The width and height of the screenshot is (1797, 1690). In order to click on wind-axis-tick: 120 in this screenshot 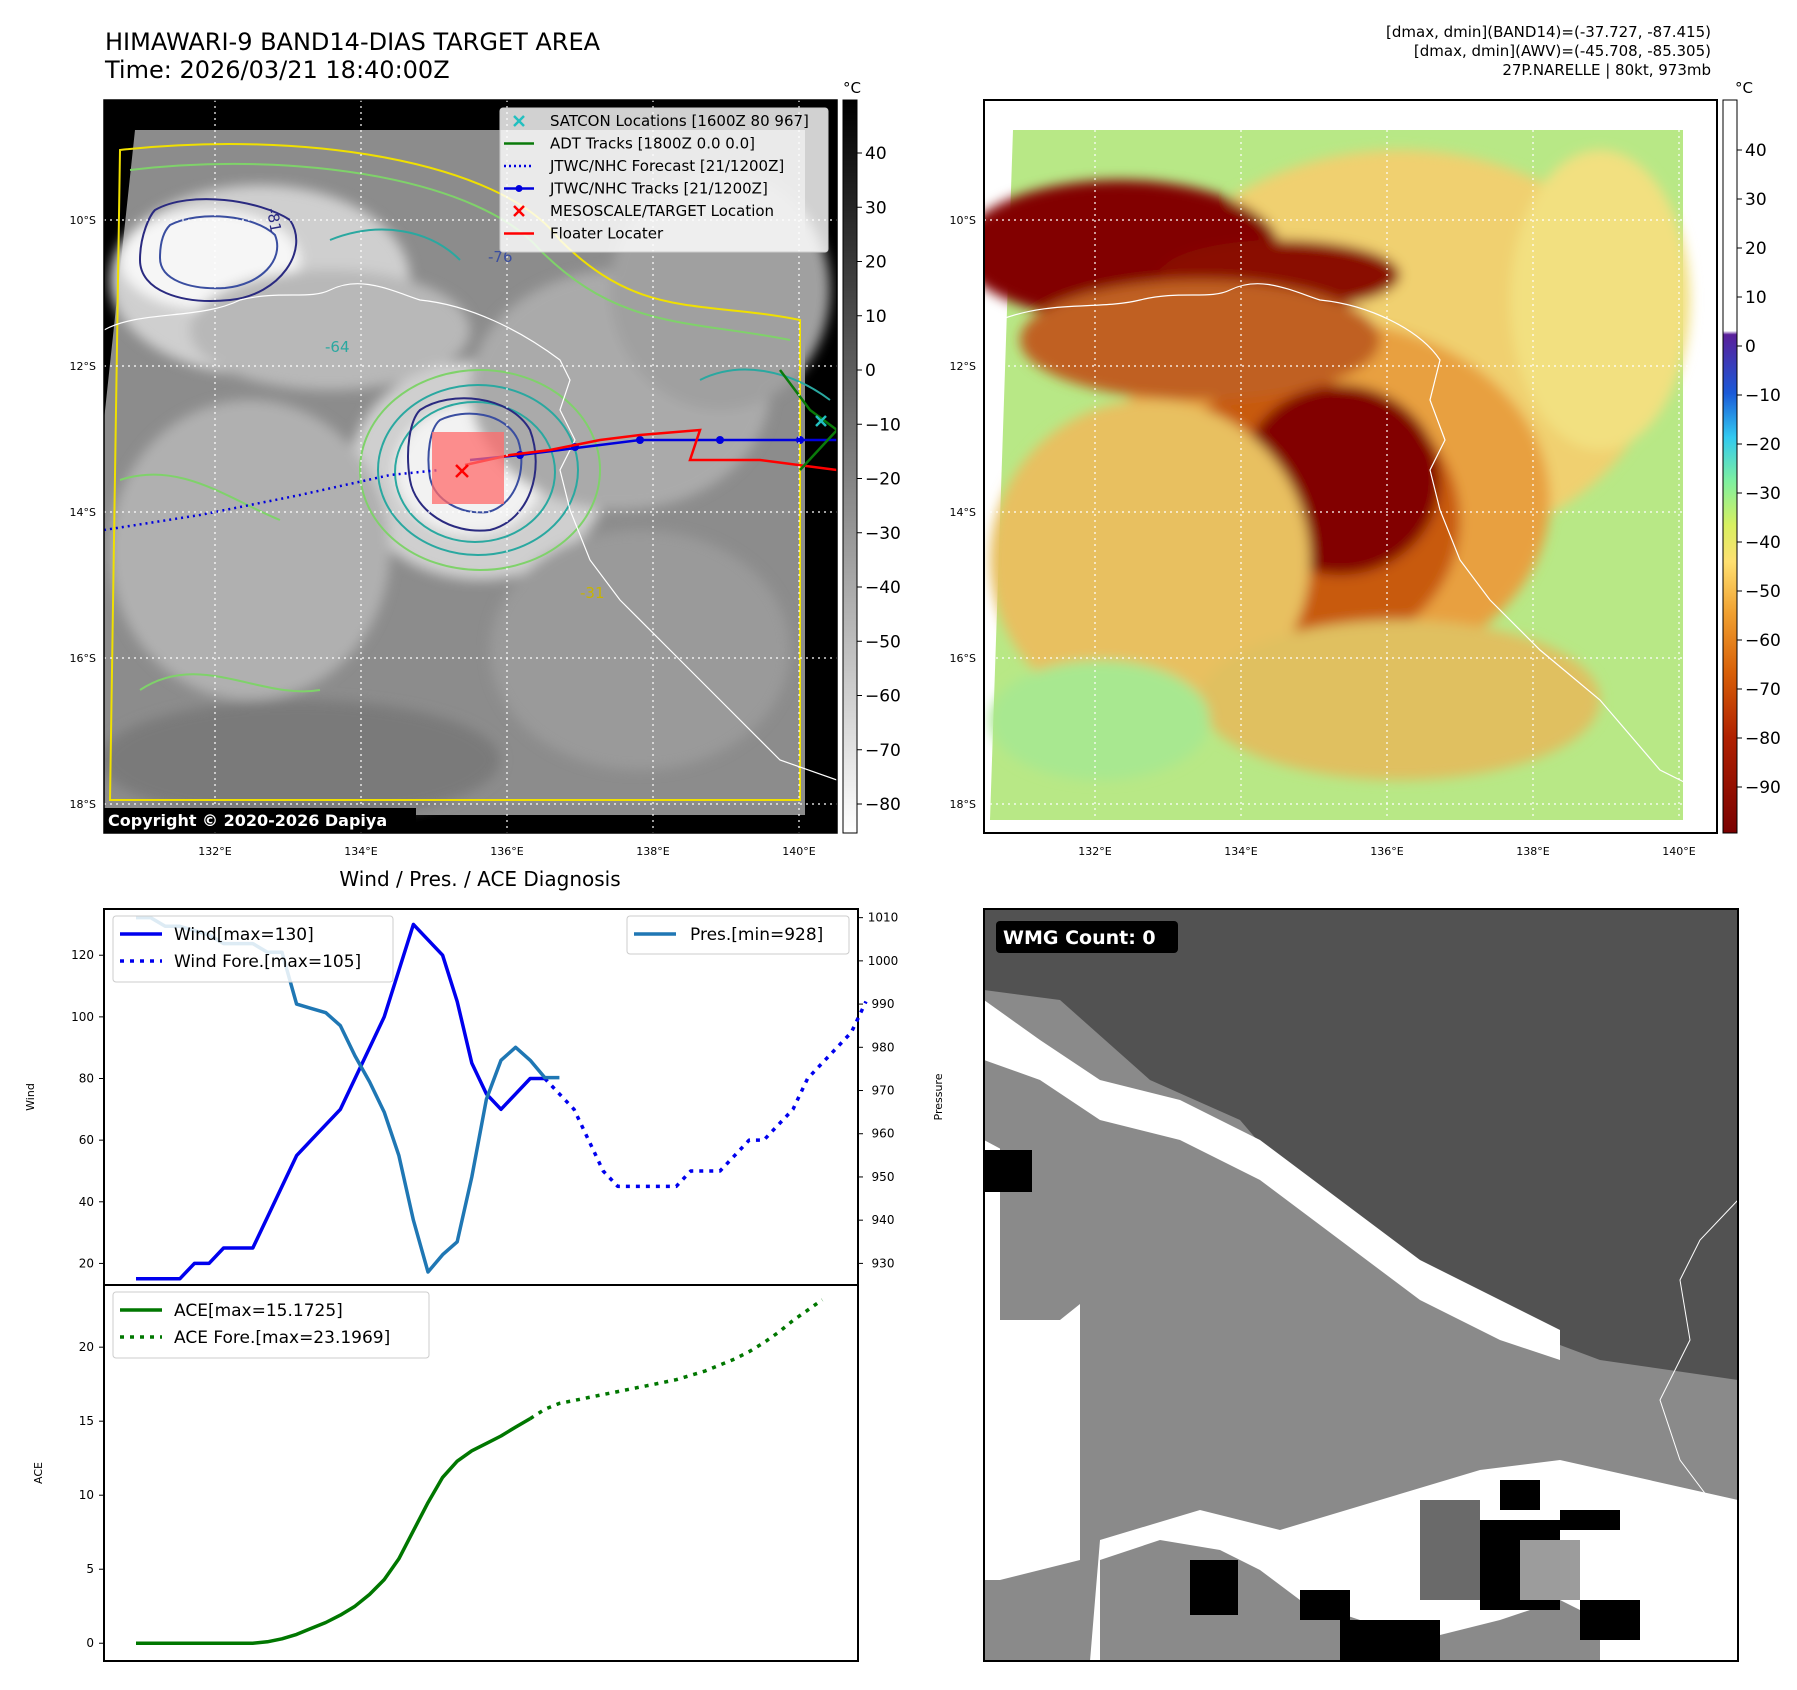, I will do `click(82, 955)`.